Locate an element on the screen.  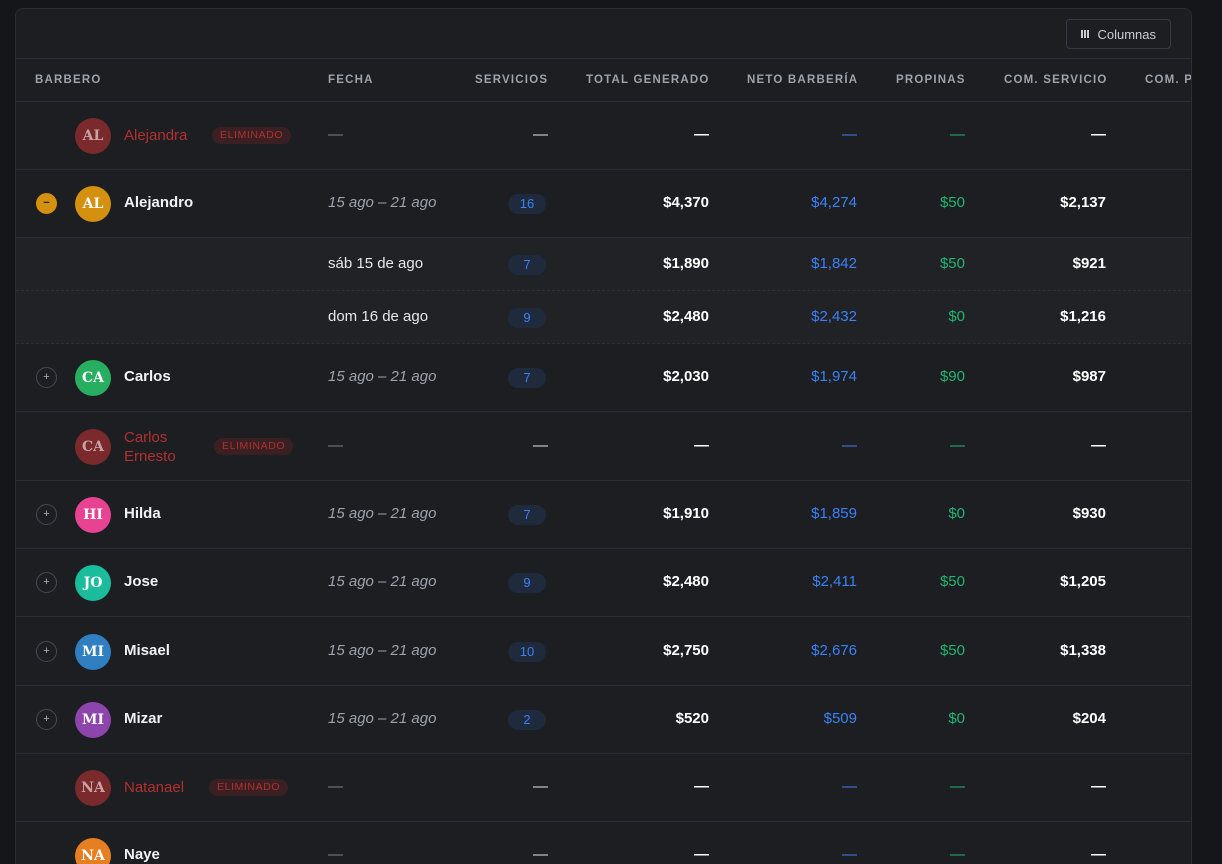
commission-cell: $204 is located at coordinates (1089, 718).